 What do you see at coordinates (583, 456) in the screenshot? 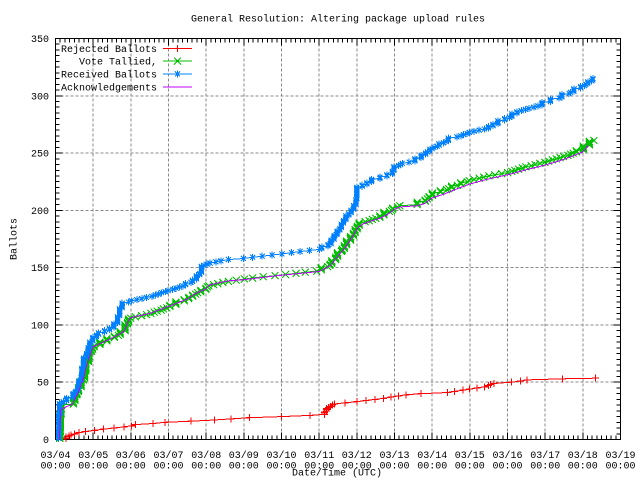
I see `svg-text: 03/18` at bounding box center [583, 456].